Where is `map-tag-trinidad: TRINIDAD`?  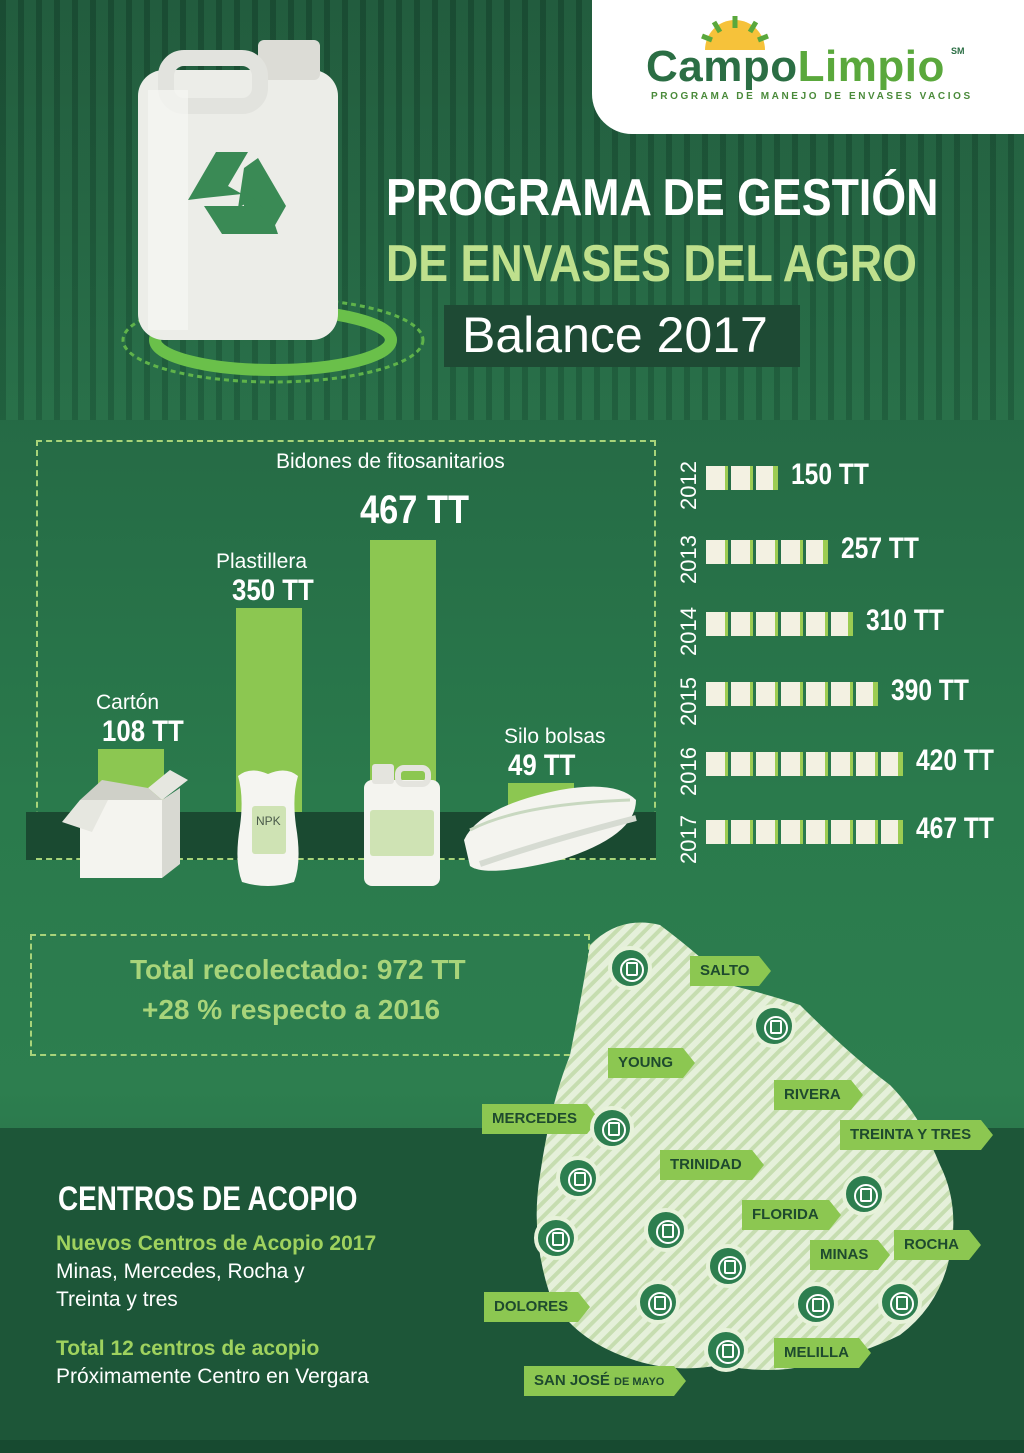
map-tag-trinidad: TRINIDAD is located at coordinates (712, 1165).